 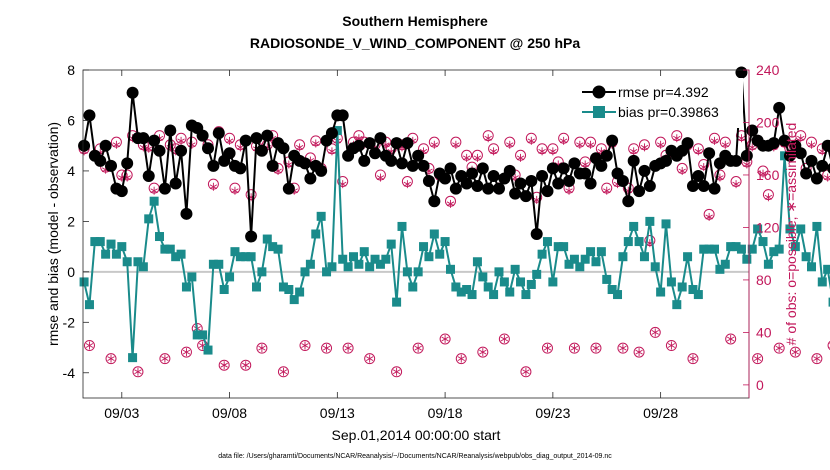 I want to click on y-tick-label-left: 2, so click(x=71, y=221).